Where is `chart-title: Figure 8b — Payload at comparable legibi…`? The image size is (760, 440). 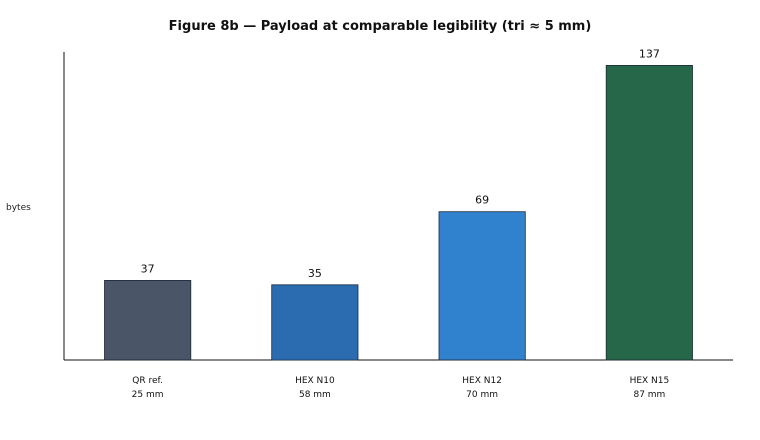
chart-title: Figure 8b — Payload at comparable legibi… is located at coordinates (380, 26).